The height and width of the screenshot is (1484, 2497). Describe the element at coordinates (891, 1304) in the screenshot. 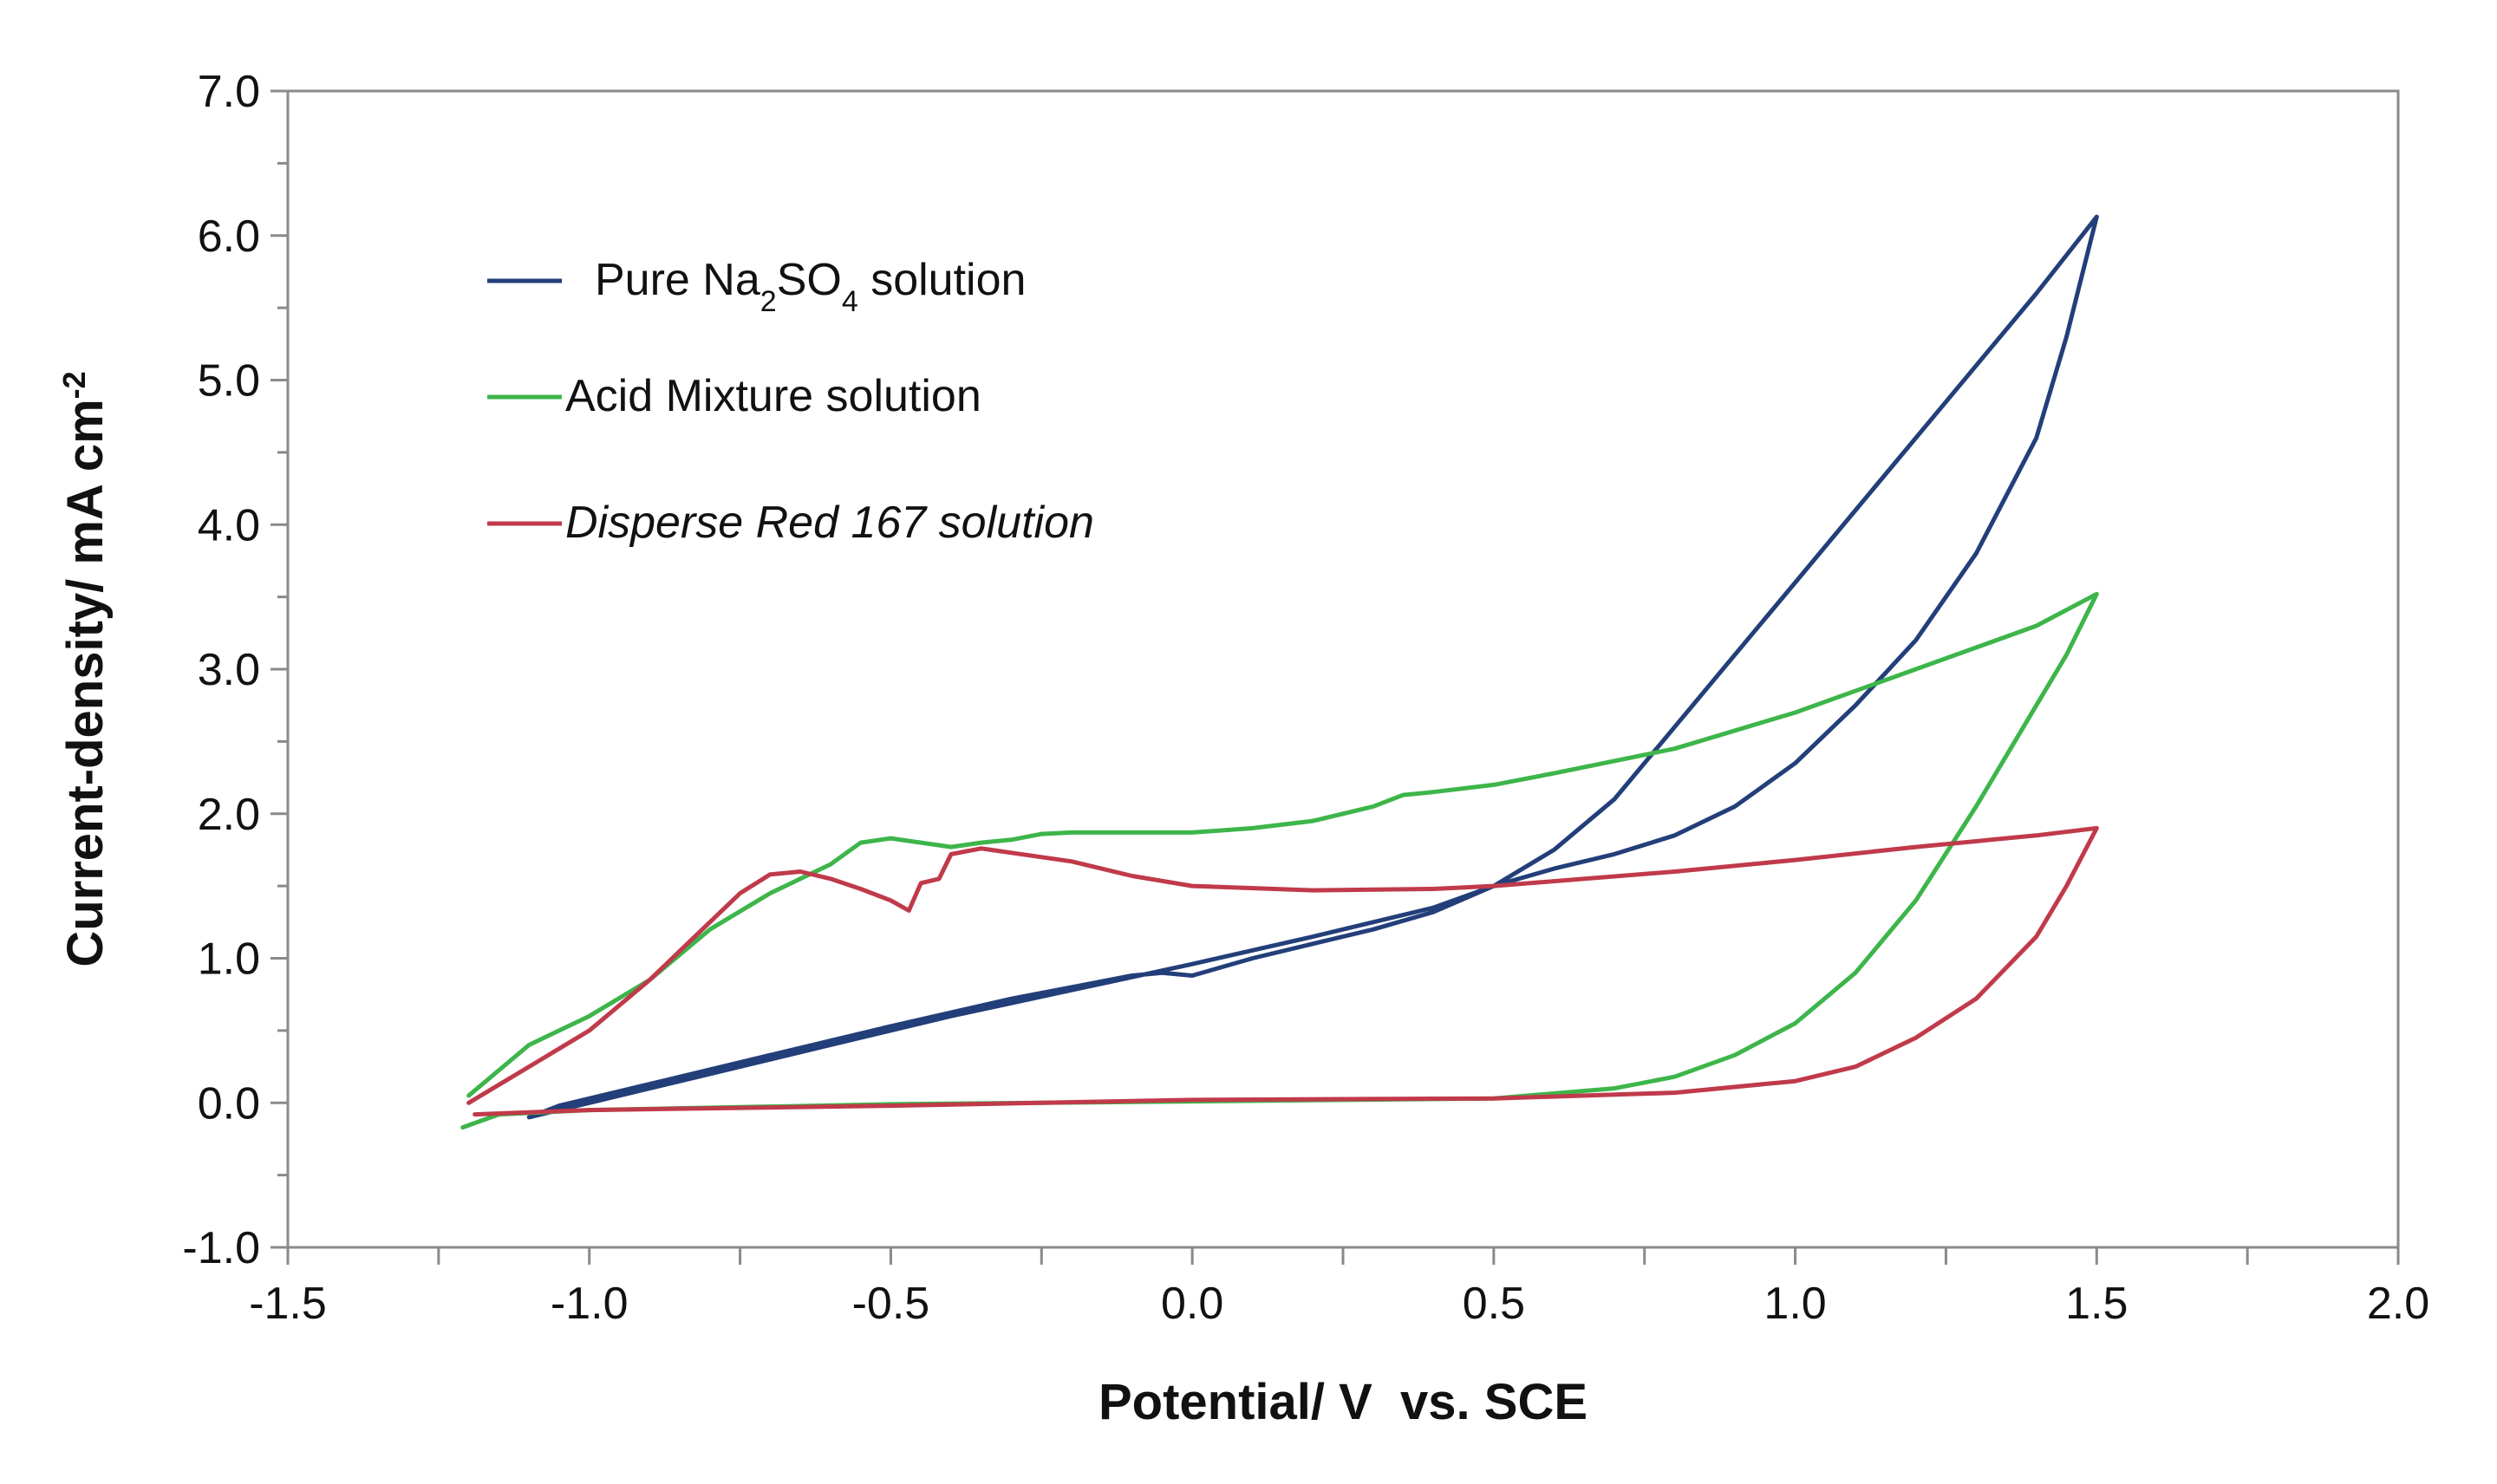

I see `x-tick-label: -0.5` at that location.